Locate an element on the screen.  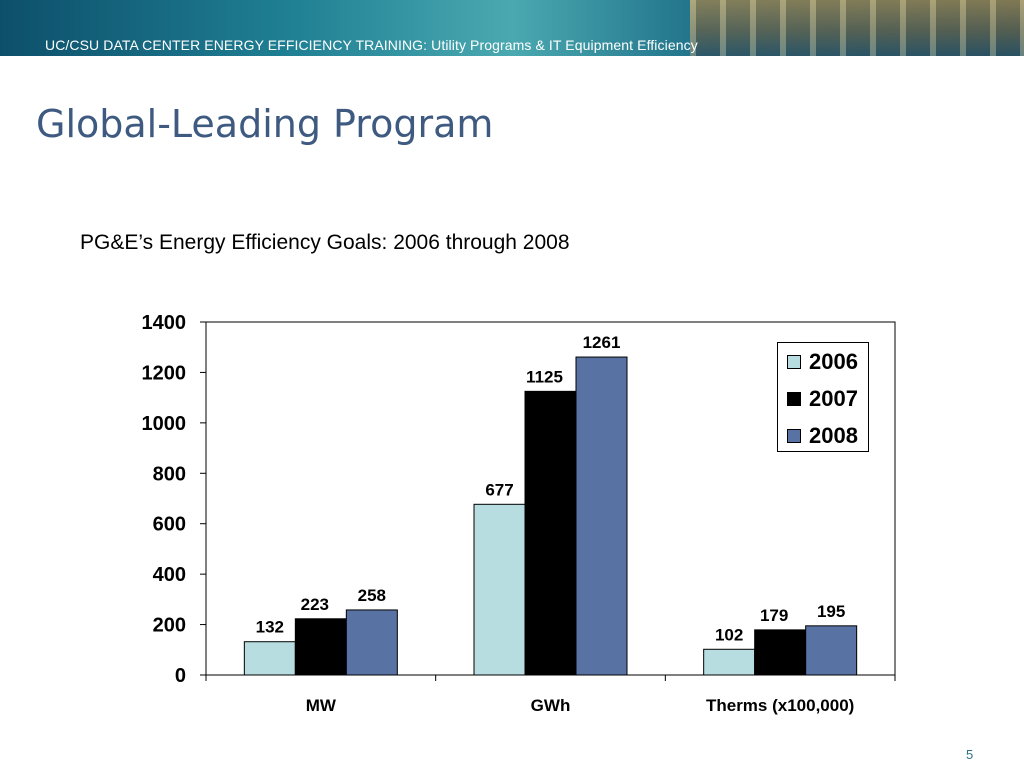
x-tick-label: MW is located at coordinates (321, 705).